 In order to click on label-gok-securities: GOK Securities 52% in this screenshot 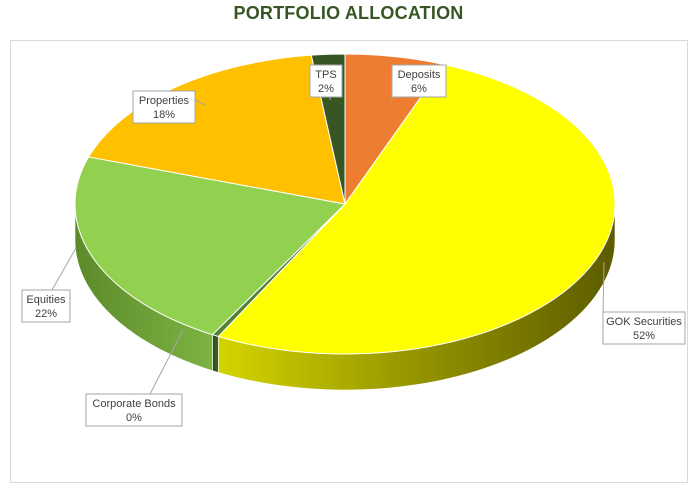, I will do `click(644, 303)`.